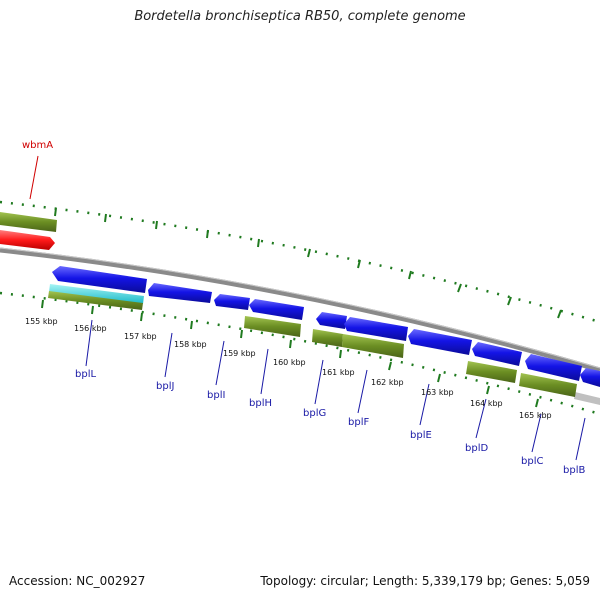 This screenshot has height=600, width=600. Describe the element at coordinates (376, 329) in the screenshot. I see `cds-bplF` at that location.